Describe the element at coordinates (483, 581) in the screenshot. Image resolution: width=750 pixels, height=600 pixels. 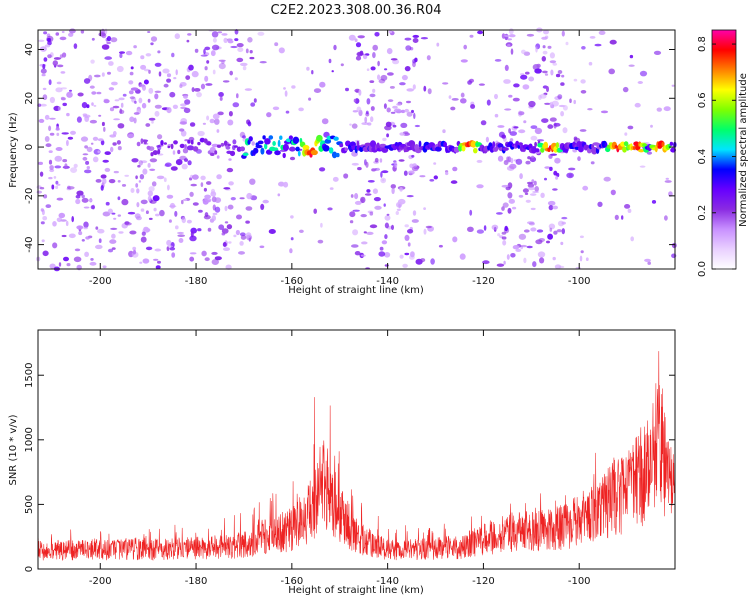
I see `snr-x-tick-label: -120` at that location.